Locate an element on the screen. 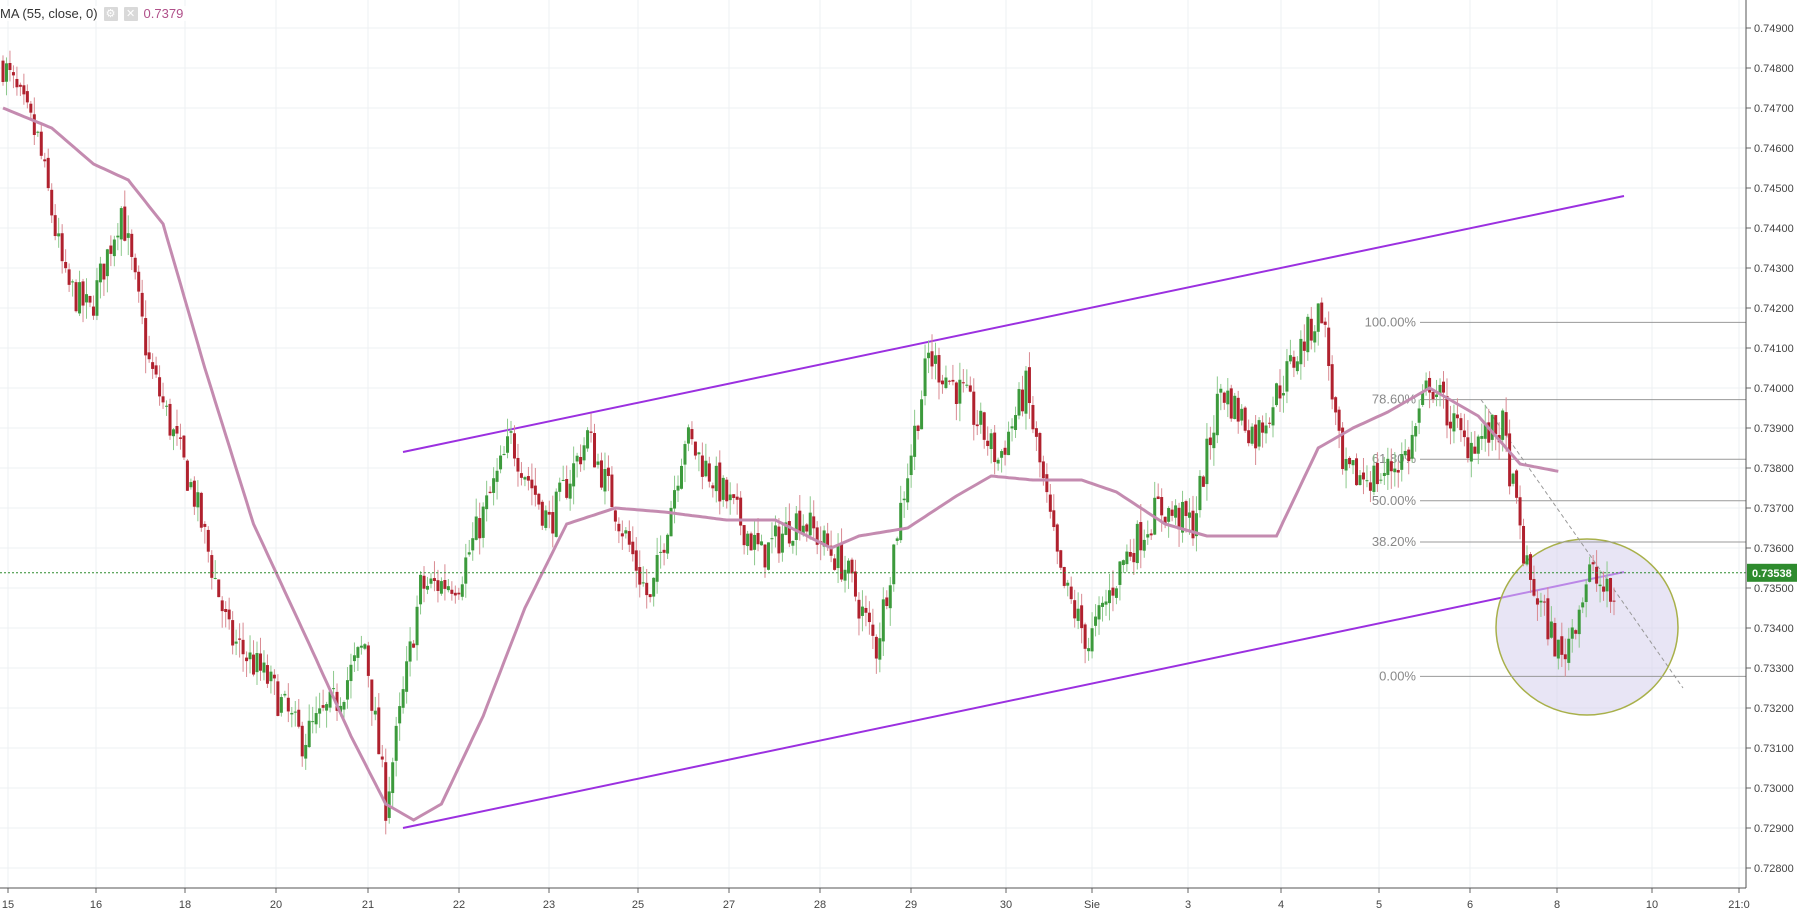  close-icon: ✕ is located at coordinates (130, 13).